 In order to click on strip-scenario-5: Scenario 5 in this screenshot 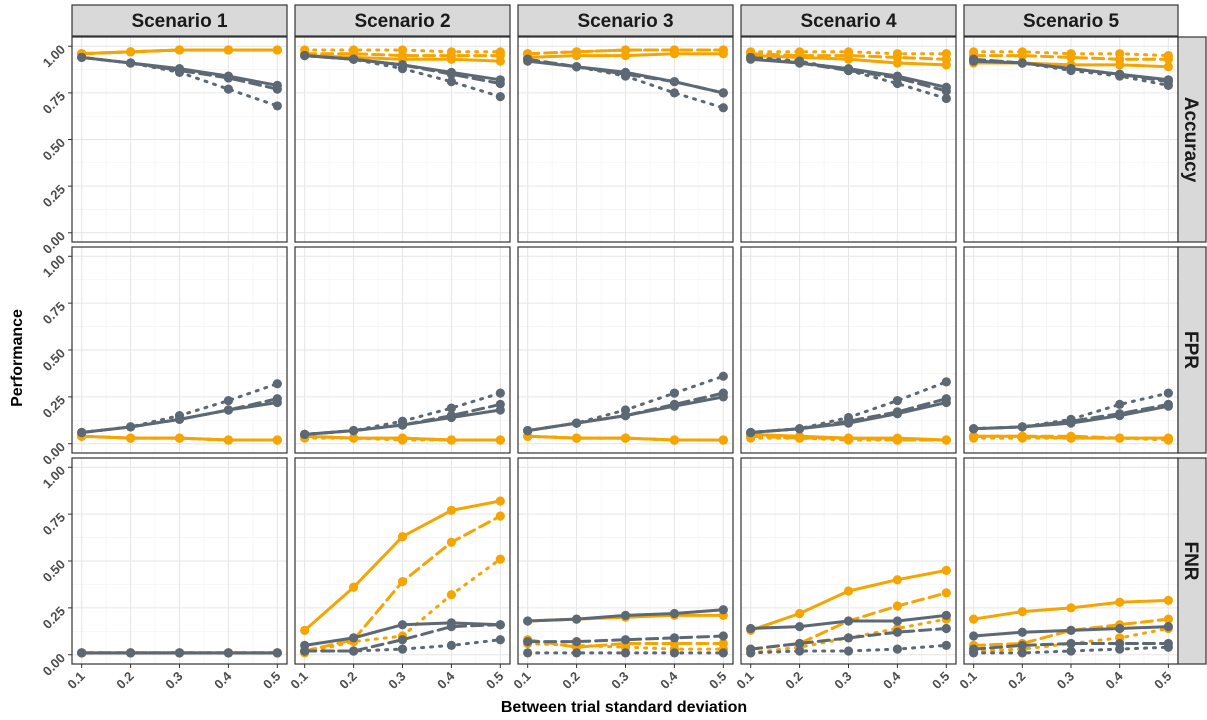, I will do `click(1071, 20)`.